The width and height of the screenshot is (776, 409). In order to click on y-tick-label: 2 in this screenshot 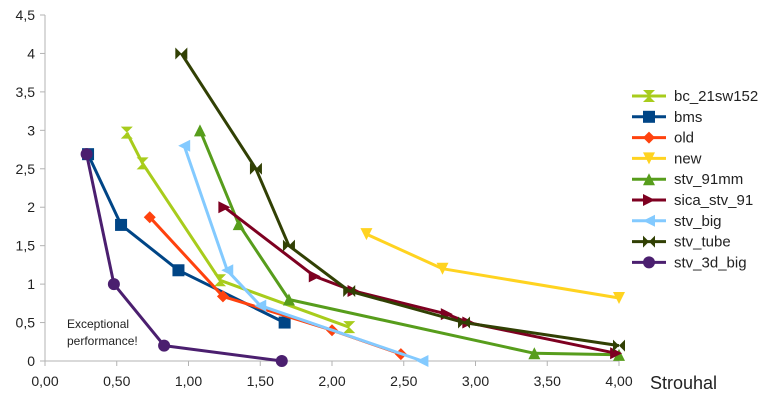, I will do `click(31, 207)`.